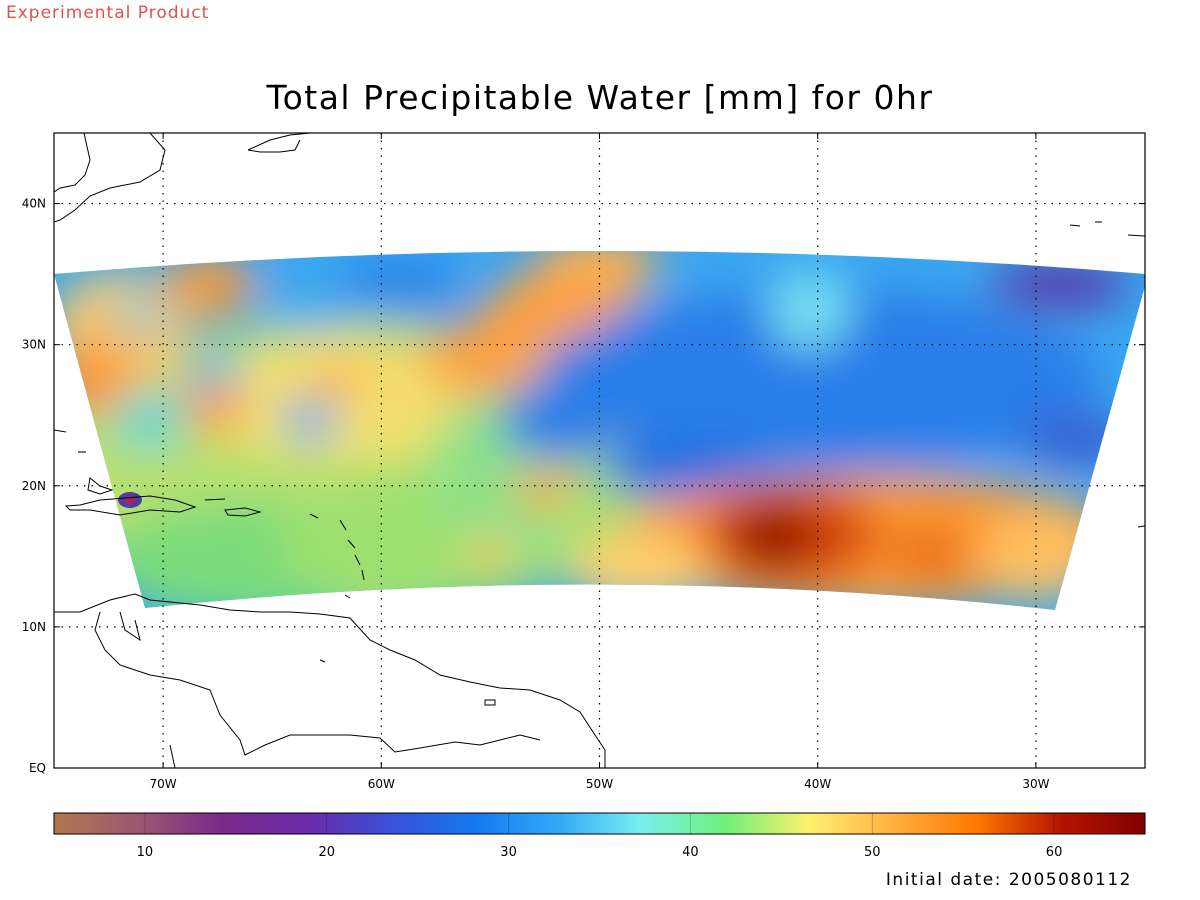 This screenshot has width=1200, height=900. What do you see at coordinates (108, 13) in the screenshot?
I see `experimental-product-label: Experimental Product` at bounding box center [108, 13].